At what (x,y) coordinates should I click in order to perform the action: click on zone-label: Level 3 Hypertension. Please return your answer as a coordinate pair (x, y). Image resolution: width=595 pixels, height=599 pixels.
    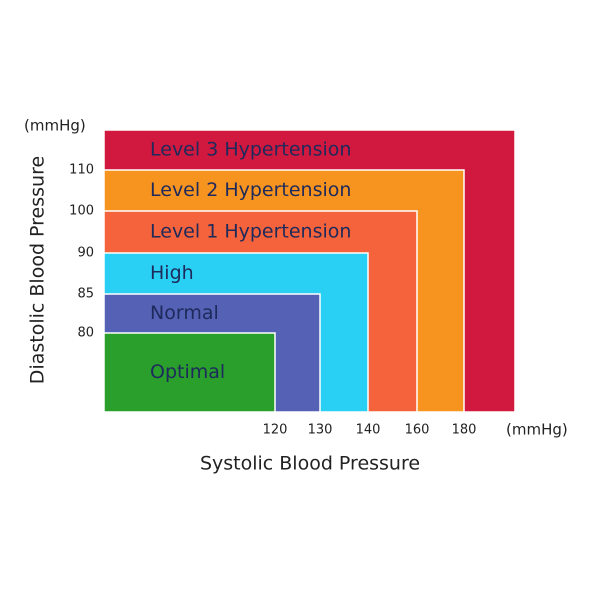
    Looking at the image, I should click on (250, 150).